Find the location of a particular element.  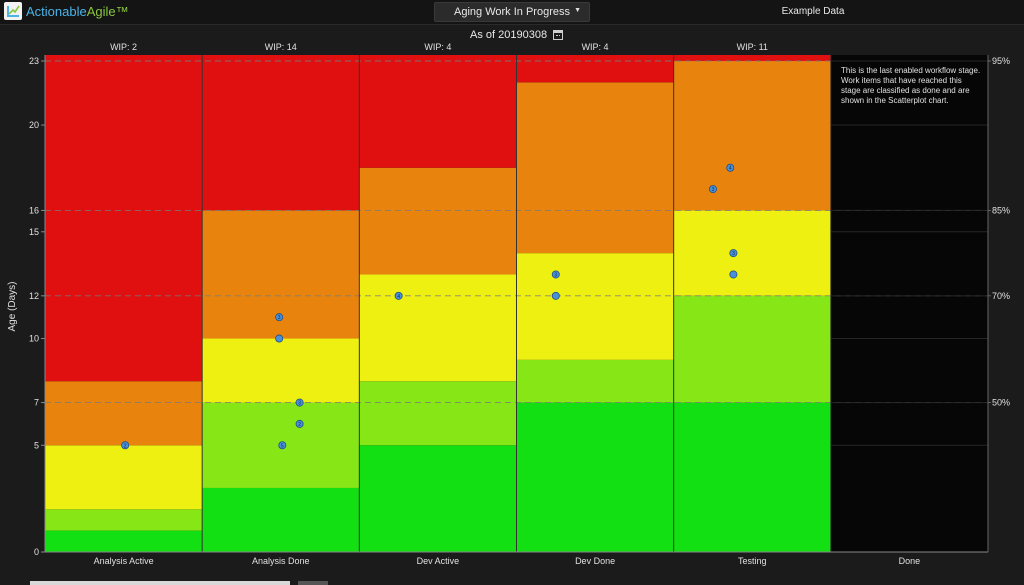

wip-count-label: WIP: 14 is located at coordinates (281, 47).